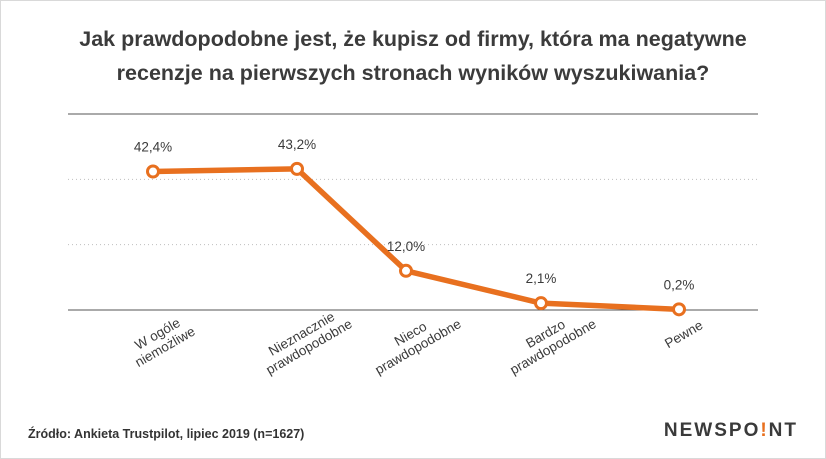 The image size is (826, 459). What do you see at coordinates (406, 246) in the screenshot?
I see `data-label-3: 12,0%` at bounding box center [406, 246].